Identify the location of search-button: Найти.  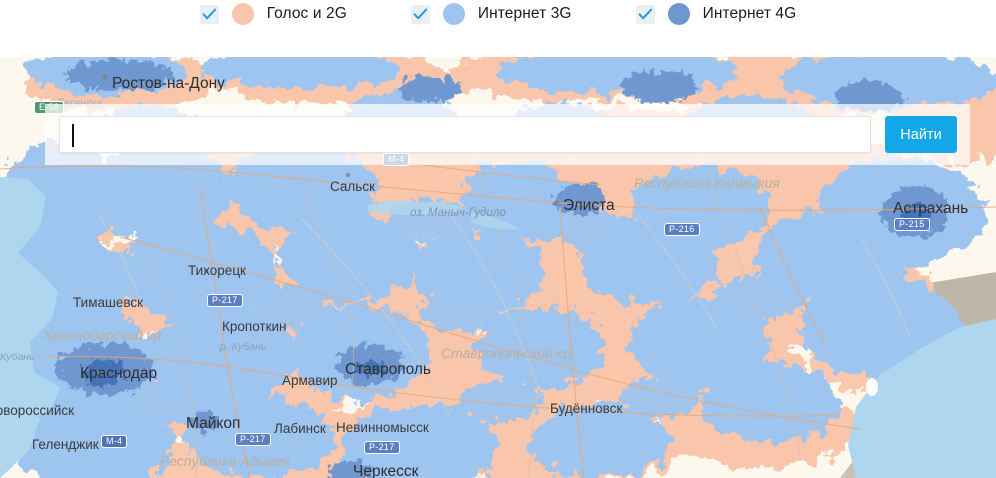
(921, 134).